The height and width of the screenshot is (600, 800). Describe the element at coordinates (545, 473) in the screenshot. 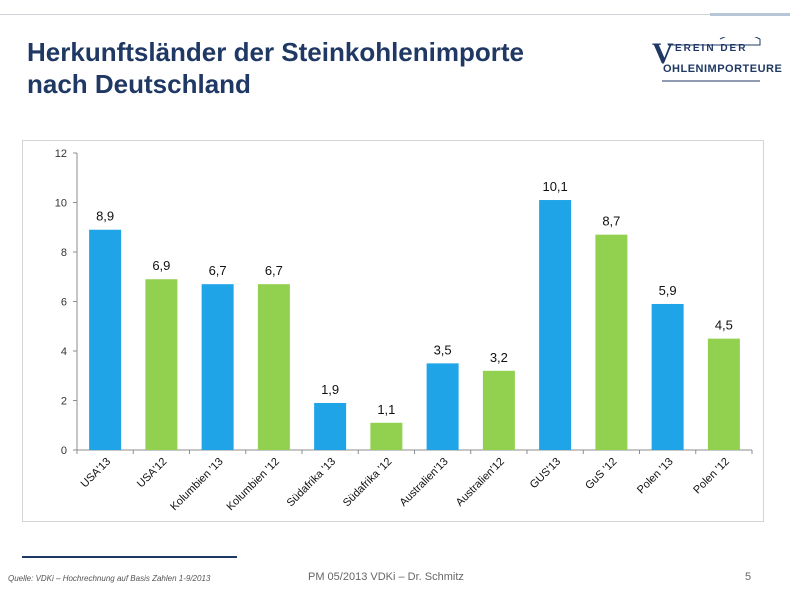

I see `category-label: GUS'13` at that location.